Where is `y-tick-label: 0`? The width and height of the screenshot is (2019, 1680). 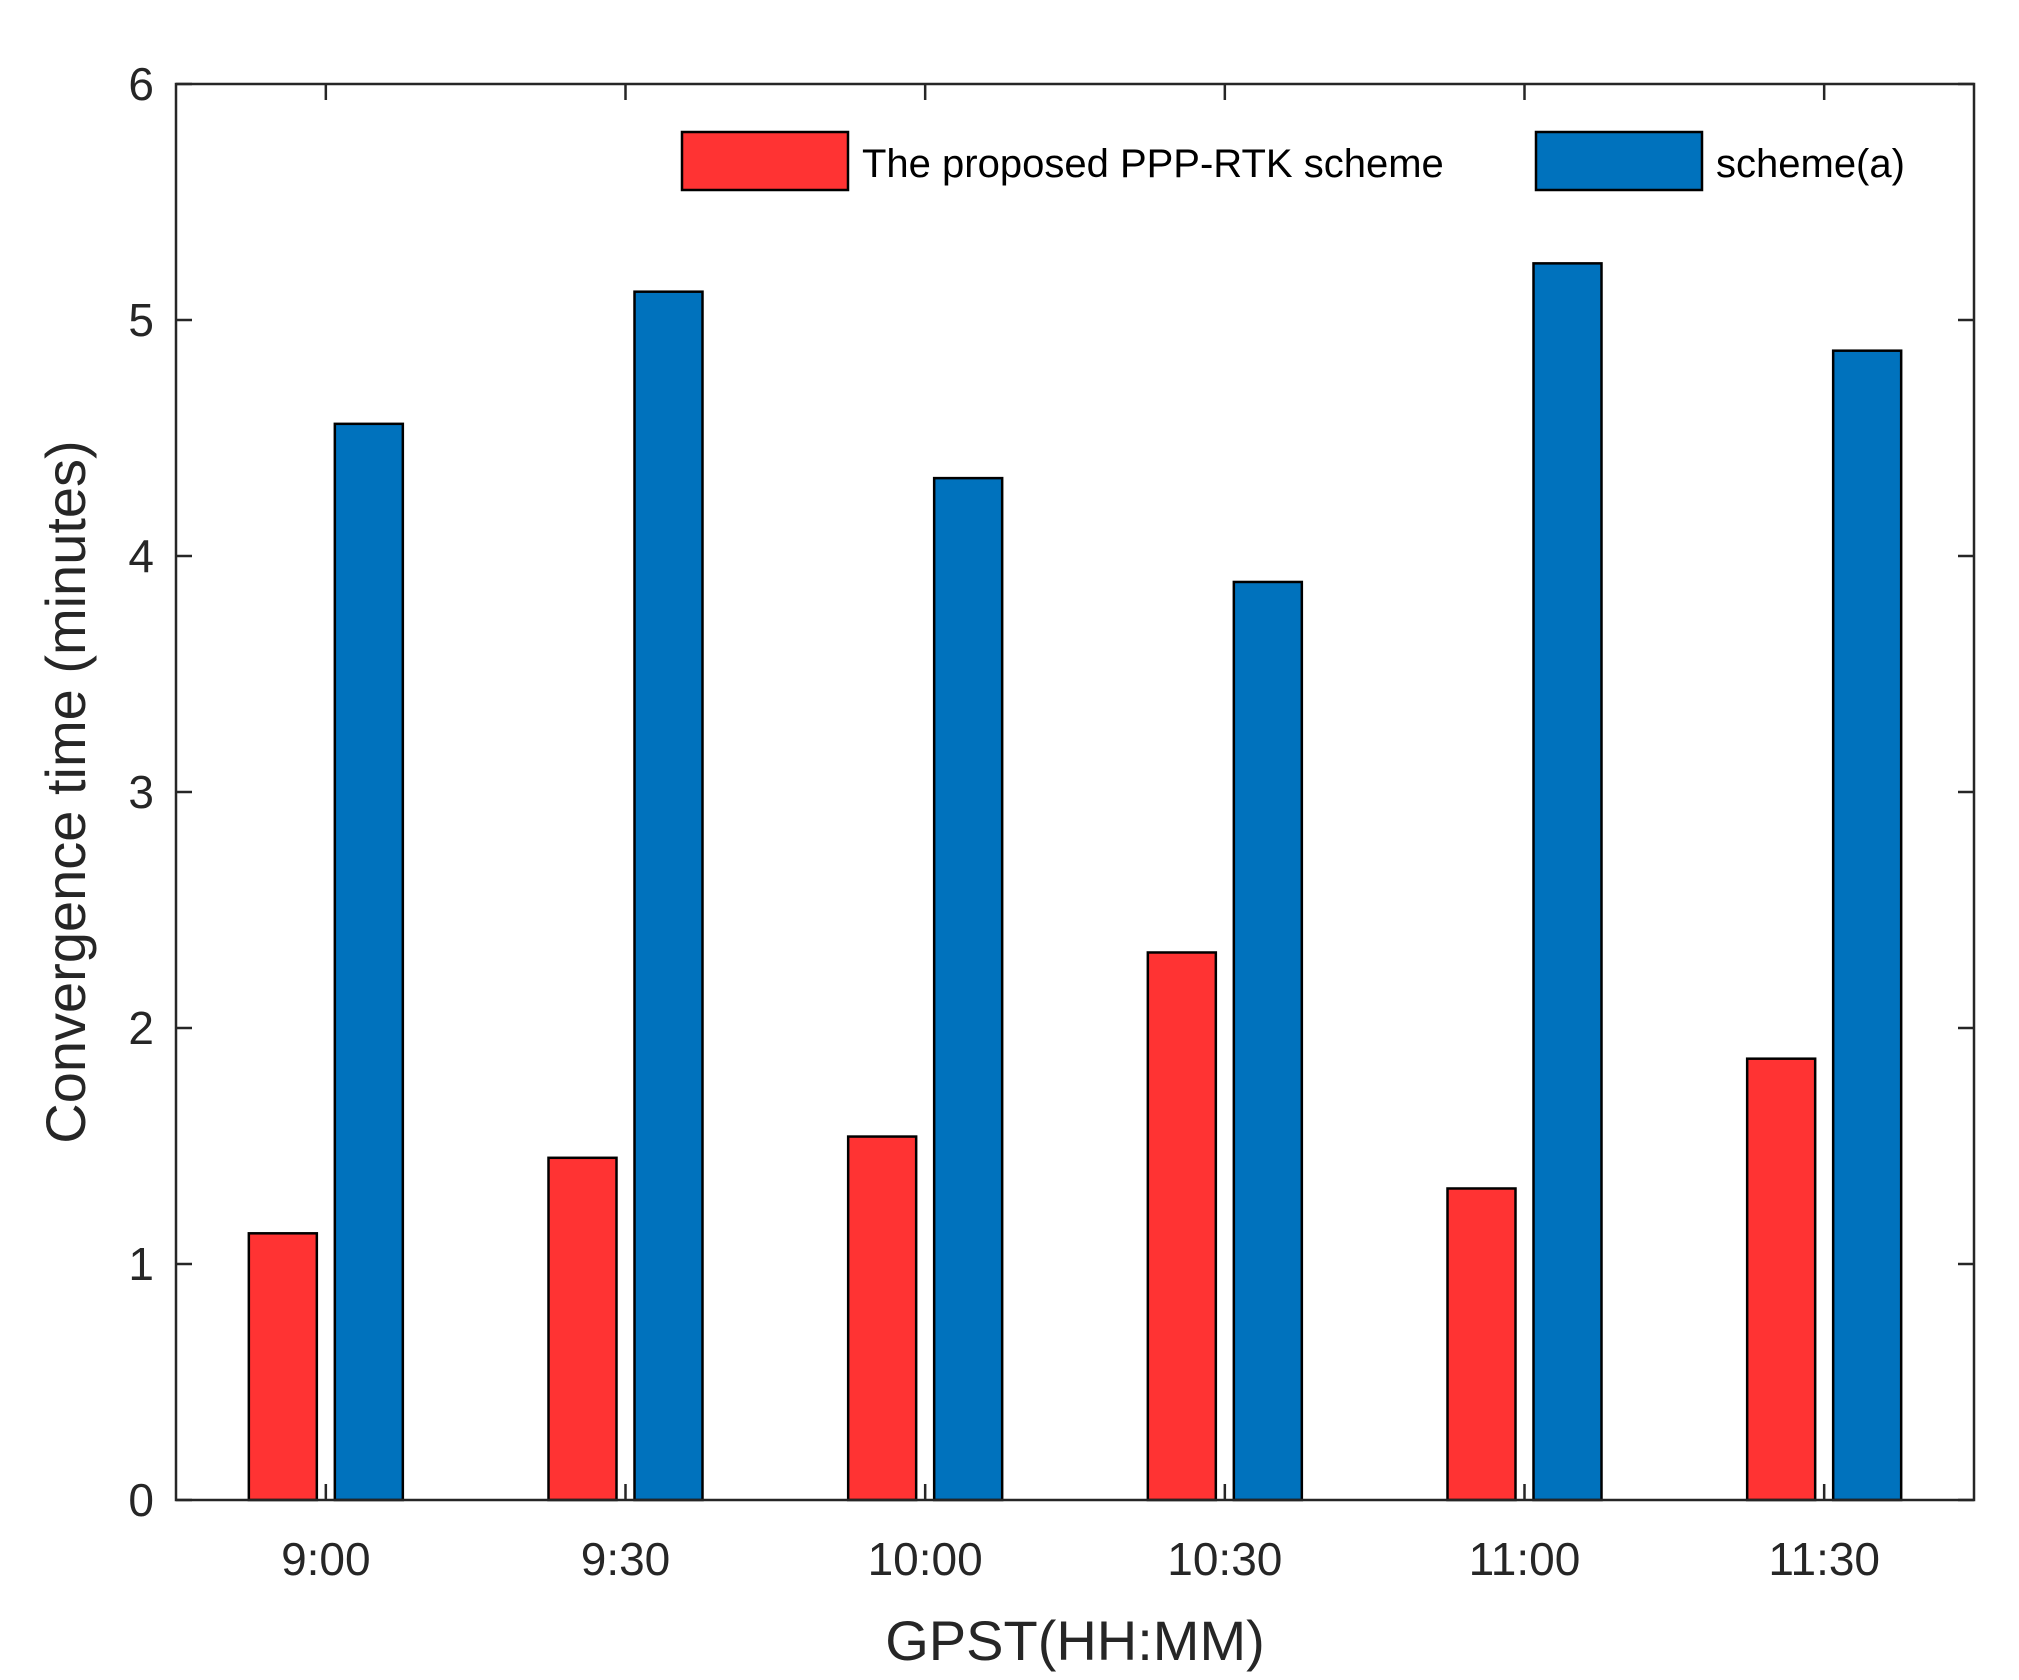 y-tick-label: 0 is located at coordinates (141, 1500).